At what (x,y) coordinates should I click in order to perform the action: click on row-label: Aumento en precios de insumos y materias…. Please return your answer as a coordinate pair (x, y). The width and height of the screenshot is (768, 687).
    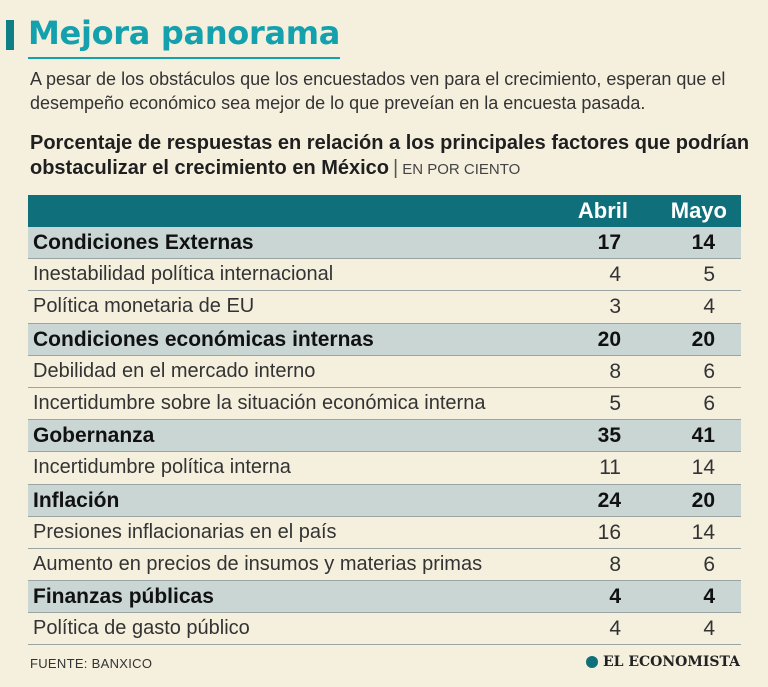
    Looking at the image, I should click on (258, 563).